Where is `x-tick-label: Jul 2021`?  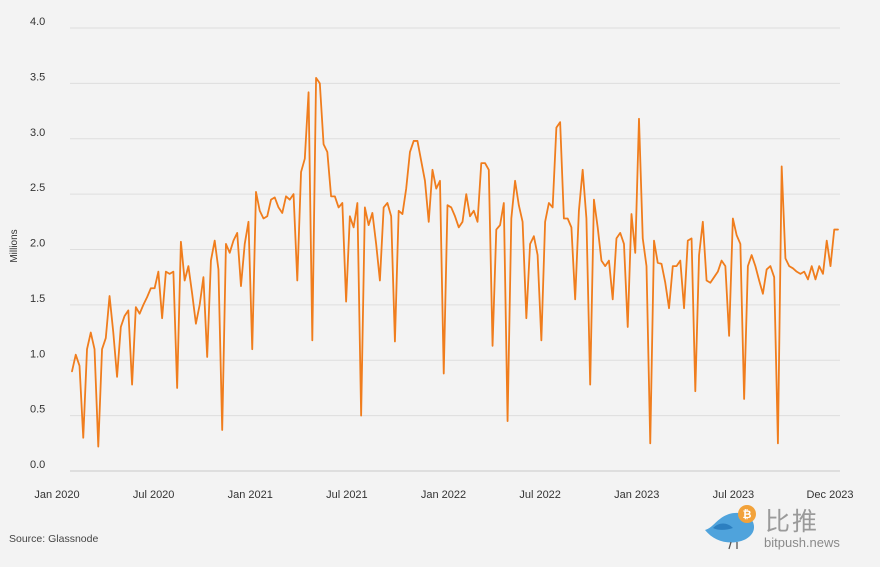
x-tick-label: Jul 2021 is located at coordinates (347, 495).